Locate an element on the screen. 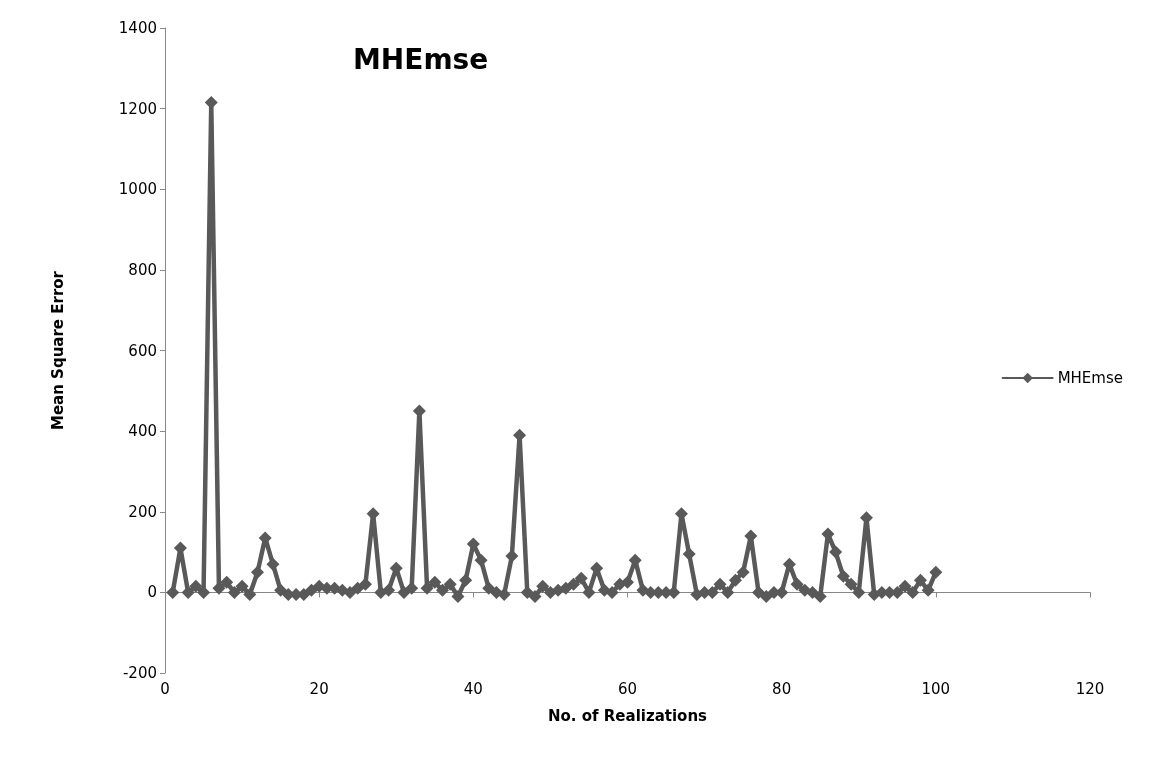 The width and height of the screenshot is (1150, 759). y-tick-label: 200 is located at coordinates (142, 511).